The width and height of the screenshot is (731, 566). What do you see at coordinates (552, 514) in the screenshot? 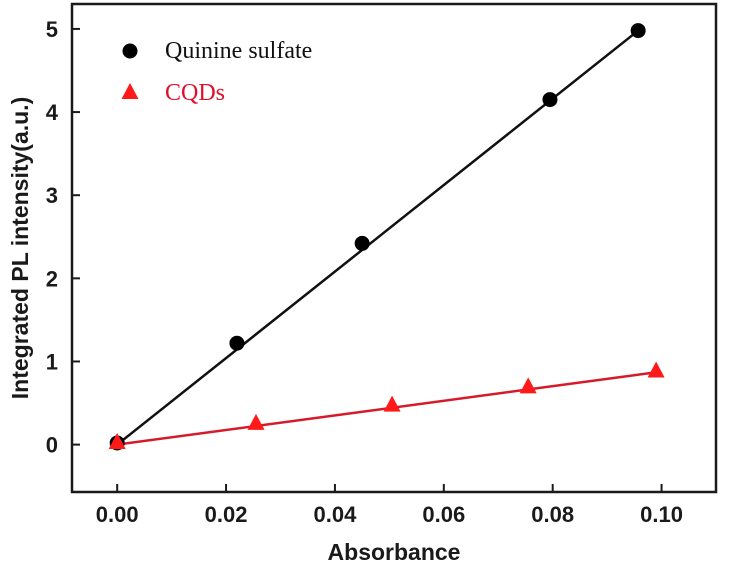
I see `x-tick-label: 0.08` at bounding box center [552, 514].